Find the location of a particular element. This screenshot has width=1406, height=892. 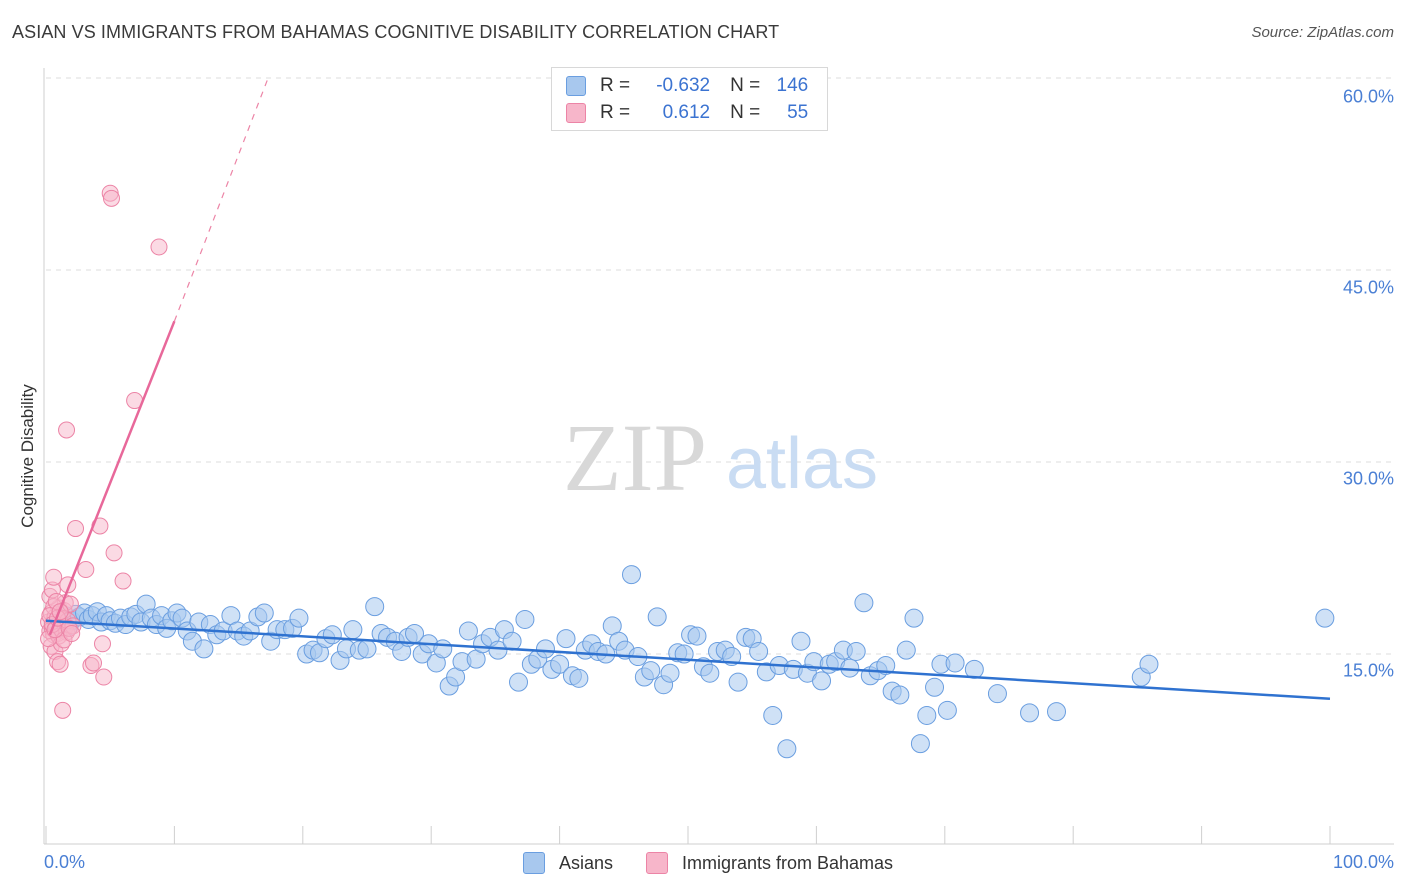

asians-trendline is located at coordinates (688, 660).